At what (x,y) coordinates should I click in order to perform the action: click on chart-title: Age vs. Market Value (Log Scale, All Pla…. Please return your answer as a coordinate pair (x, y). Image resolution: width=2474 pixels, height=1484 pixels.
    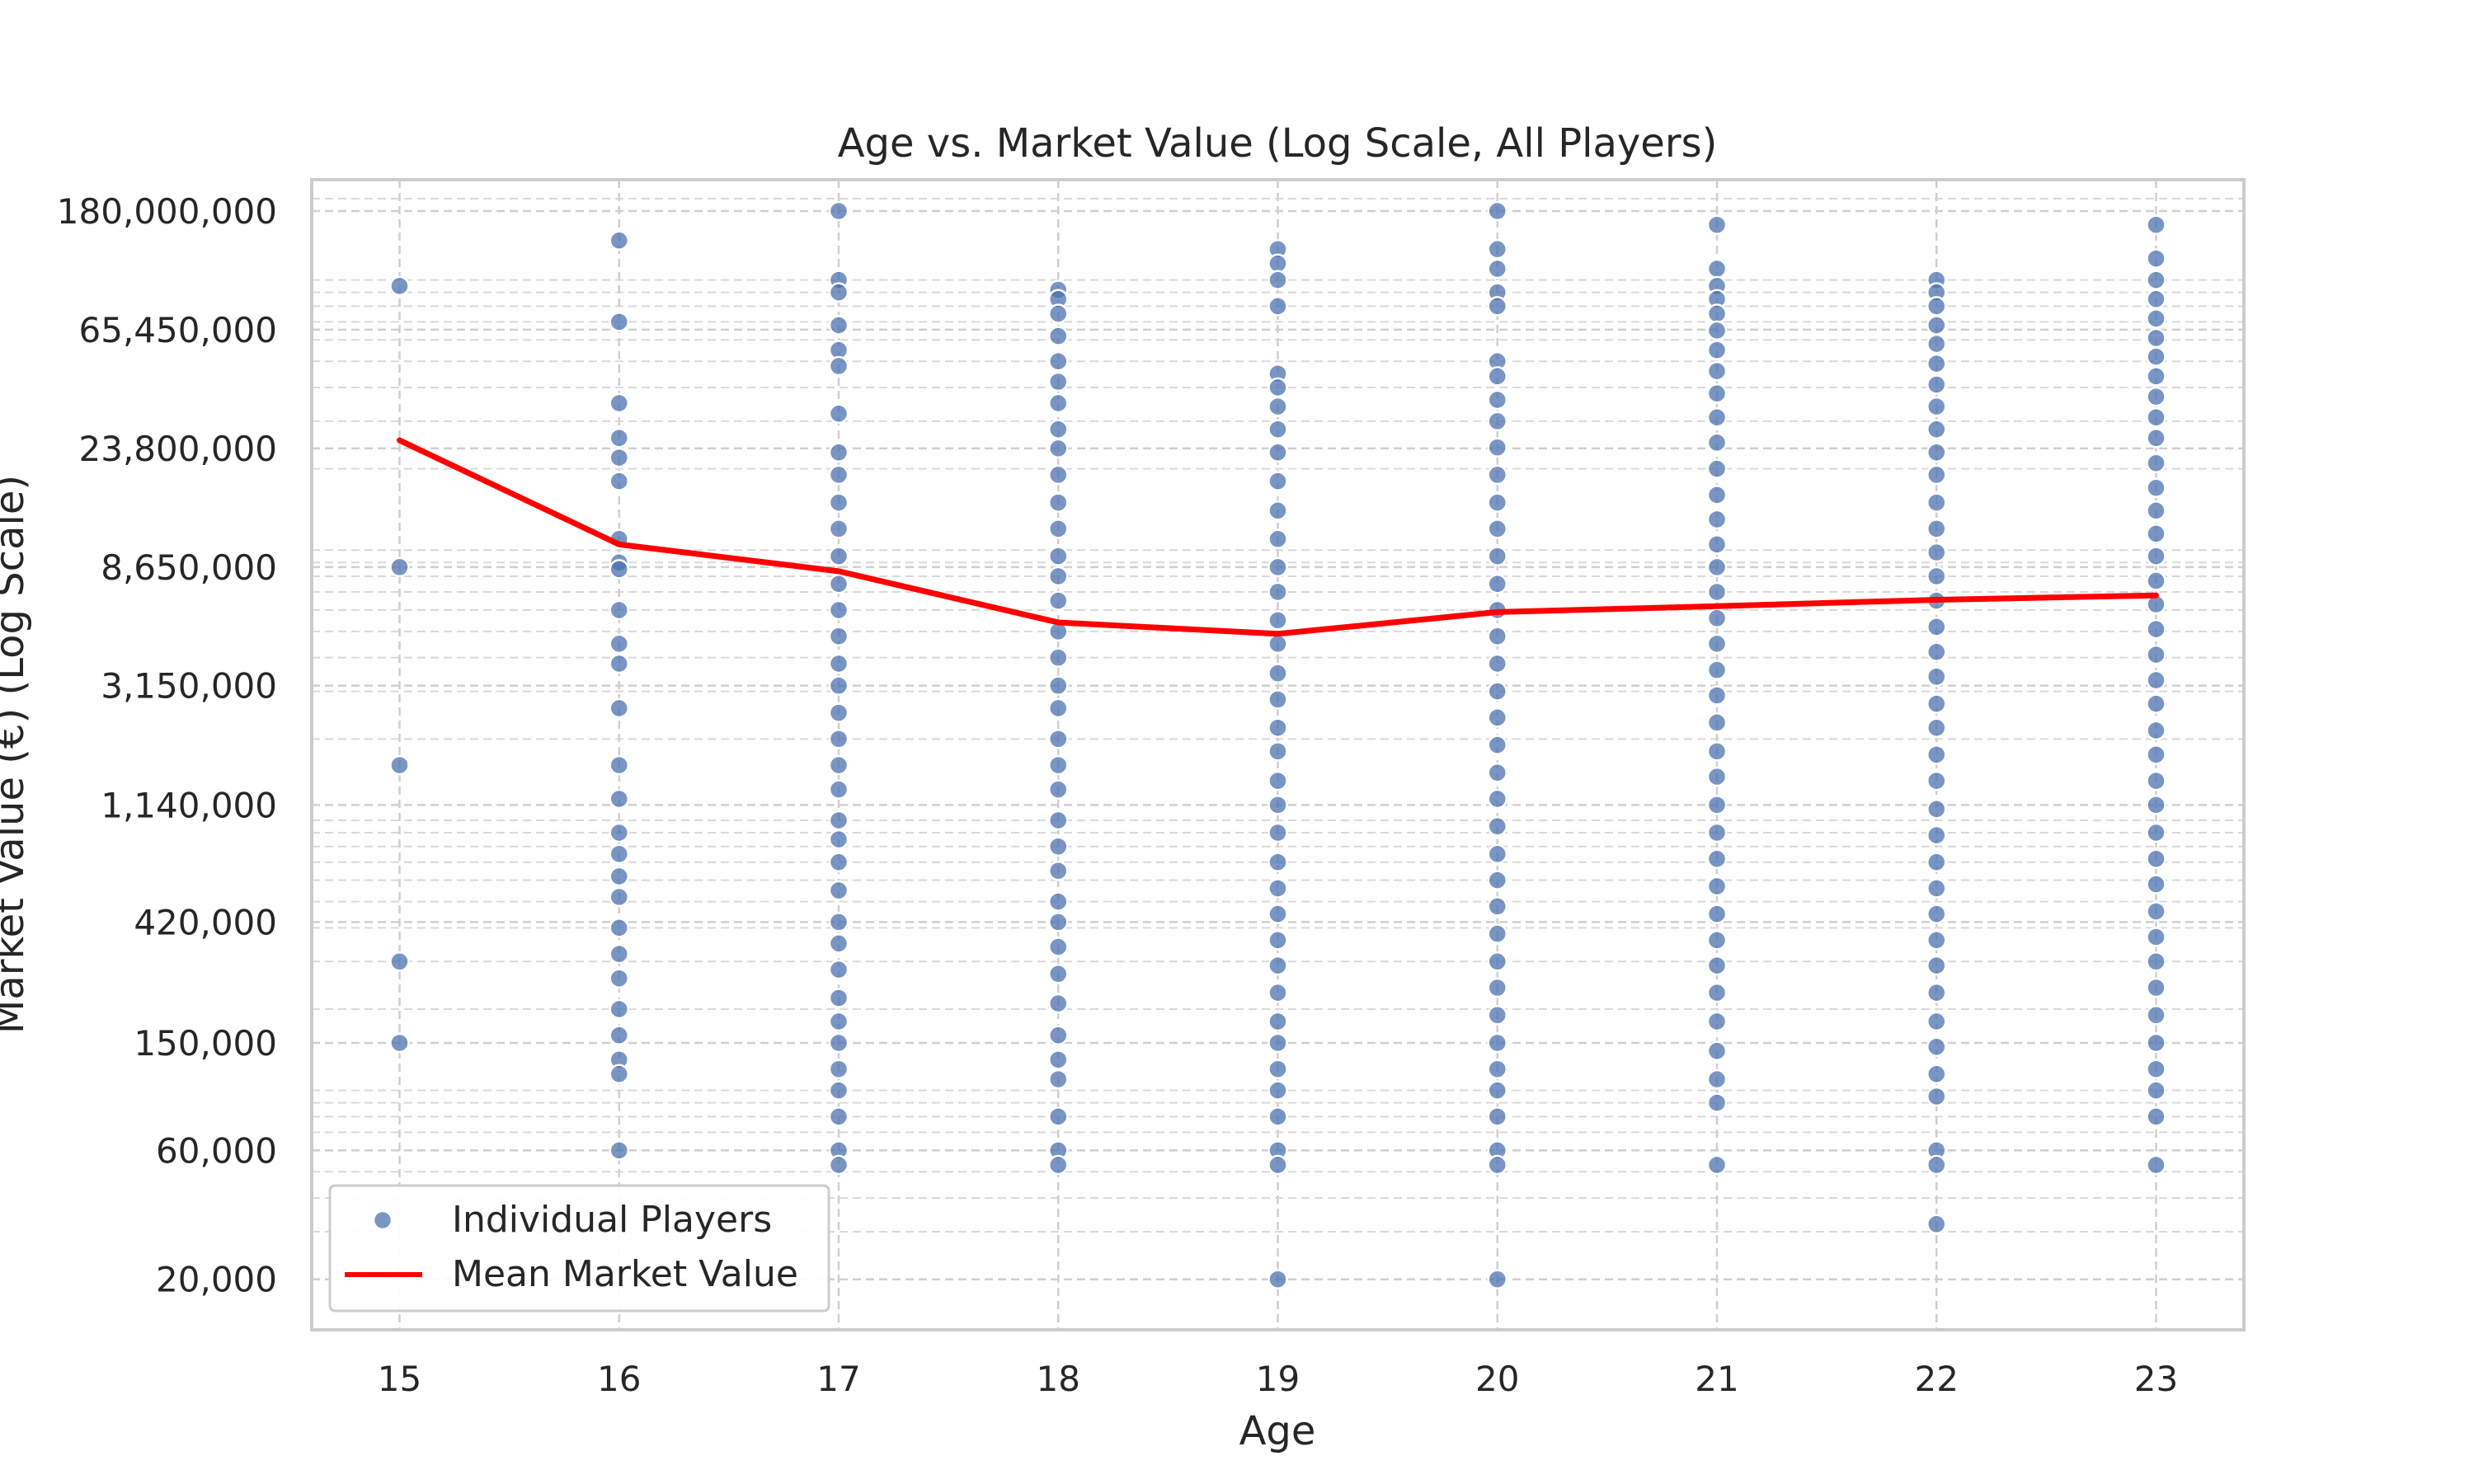
    Looking at the image, I should click on (1278, 143).